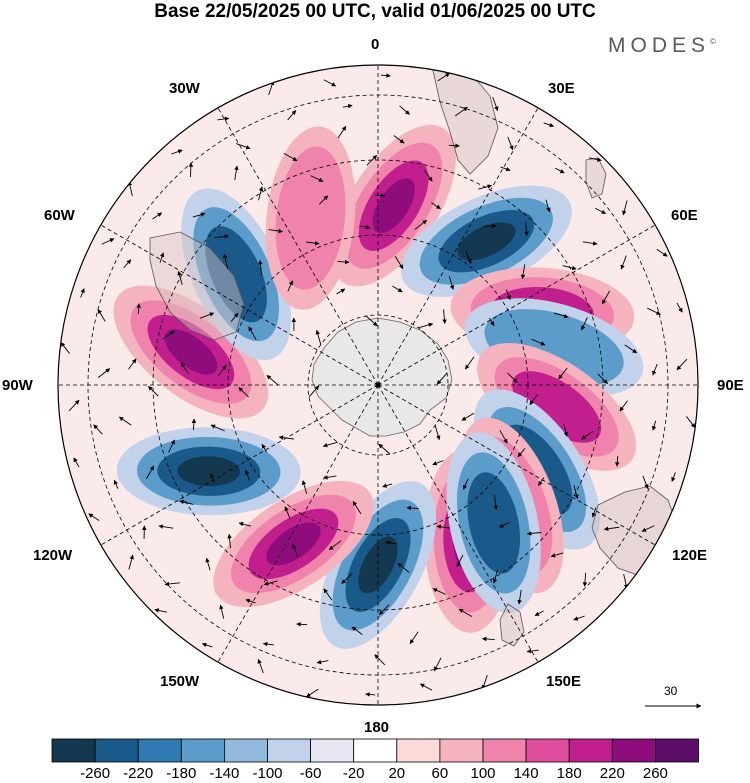 This screenshot has width=750, height=783. What do you see at coordinates (655, 773) in the screenshot?
I see `colorbar-tick-label: 260` at bounding box center [655, 773].